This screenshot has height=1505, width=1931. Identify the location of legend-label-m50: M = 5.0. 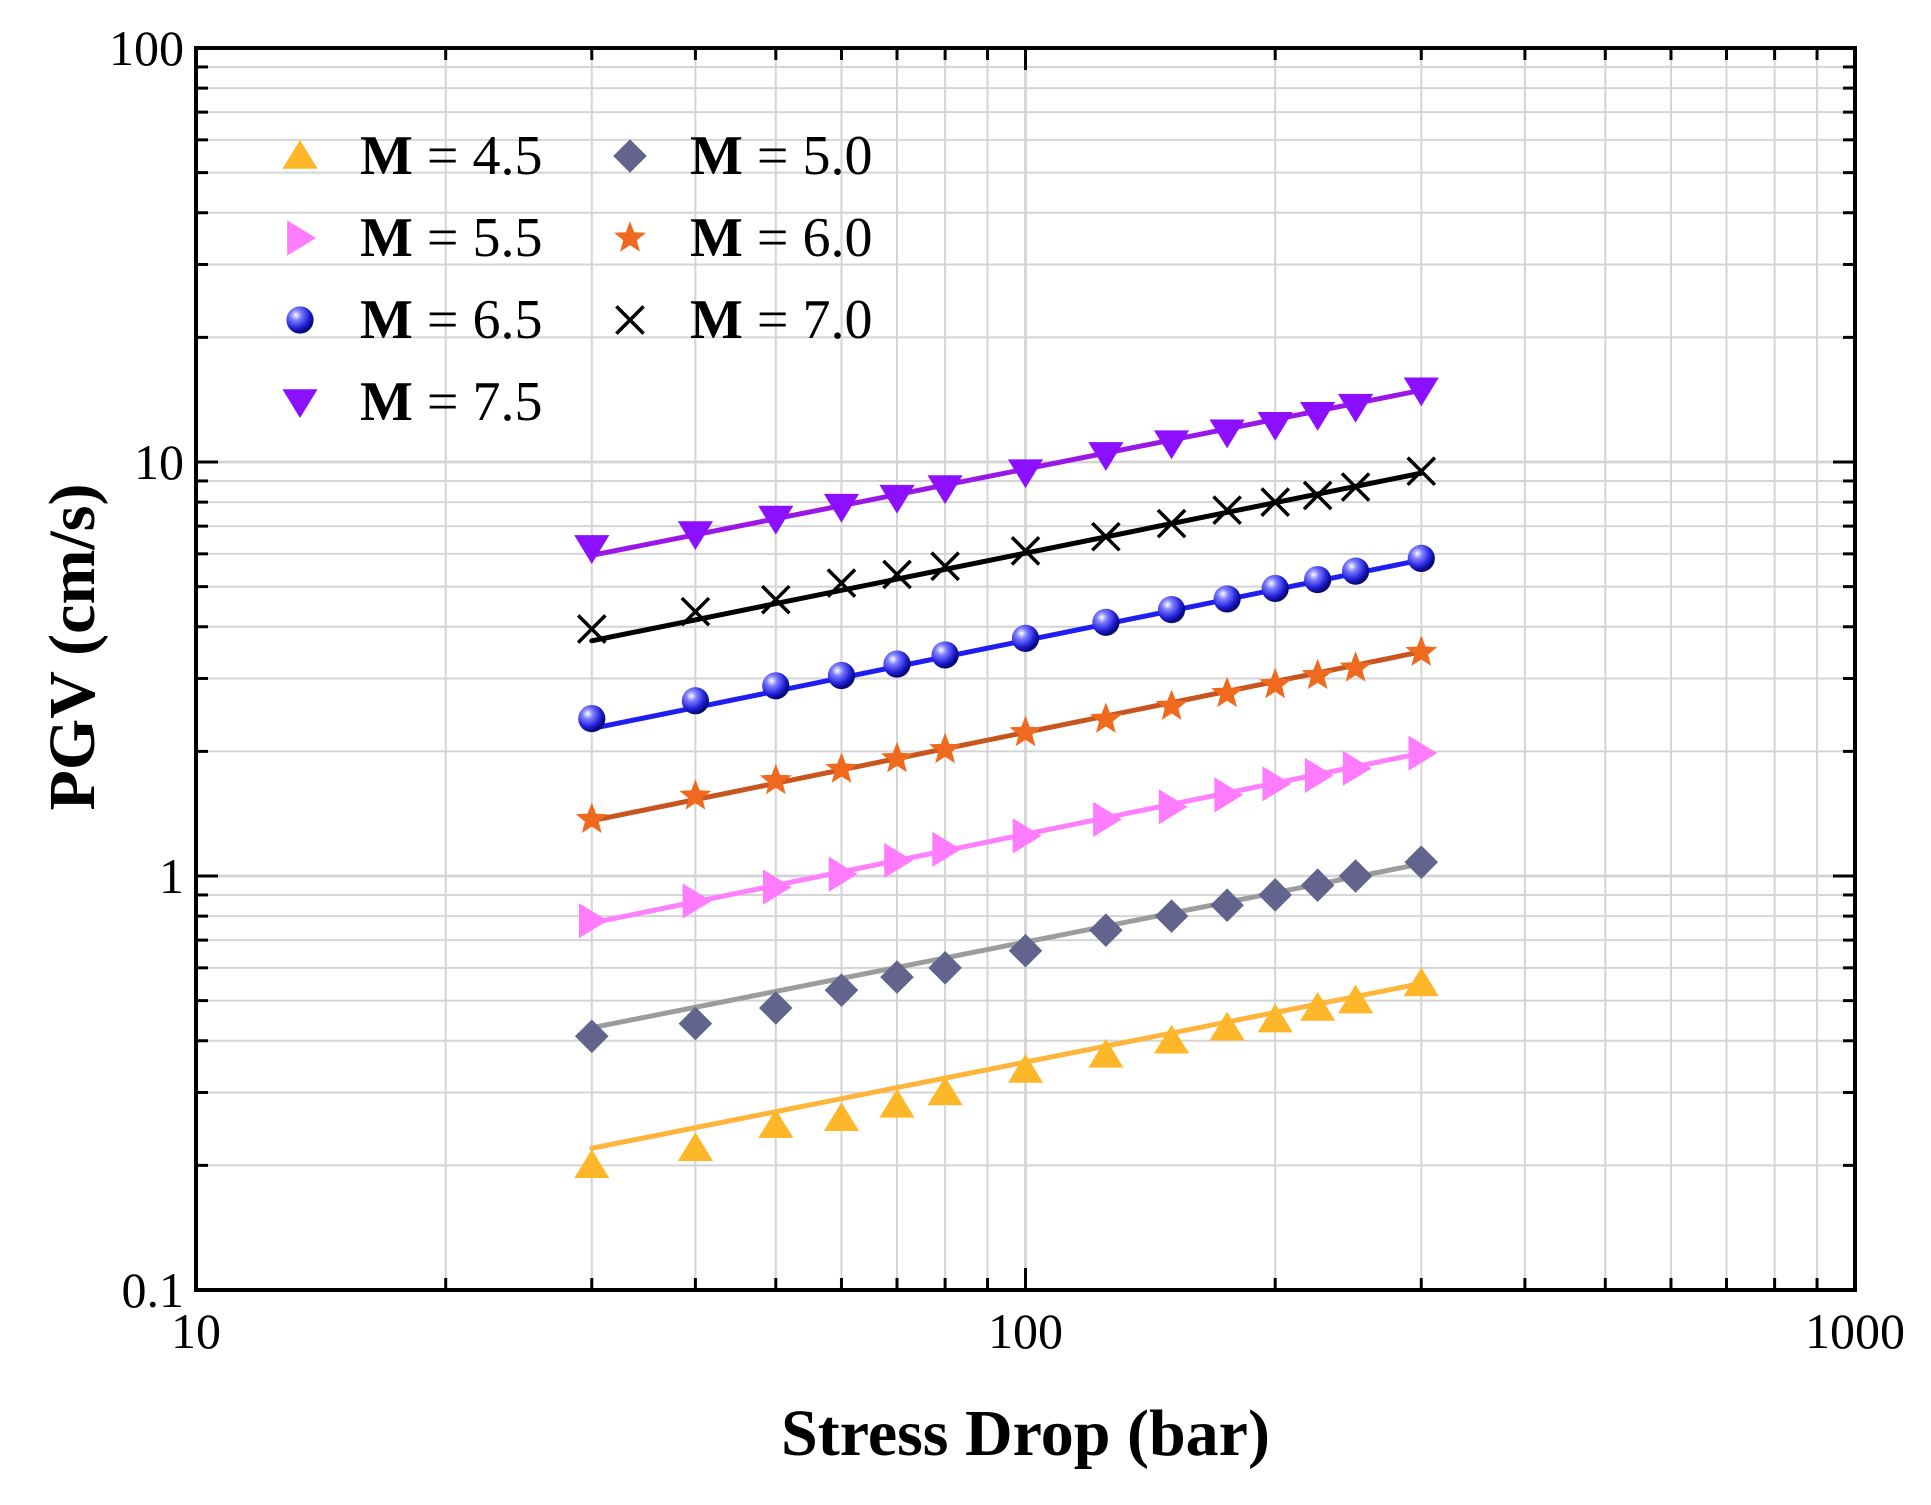
(781, 156).